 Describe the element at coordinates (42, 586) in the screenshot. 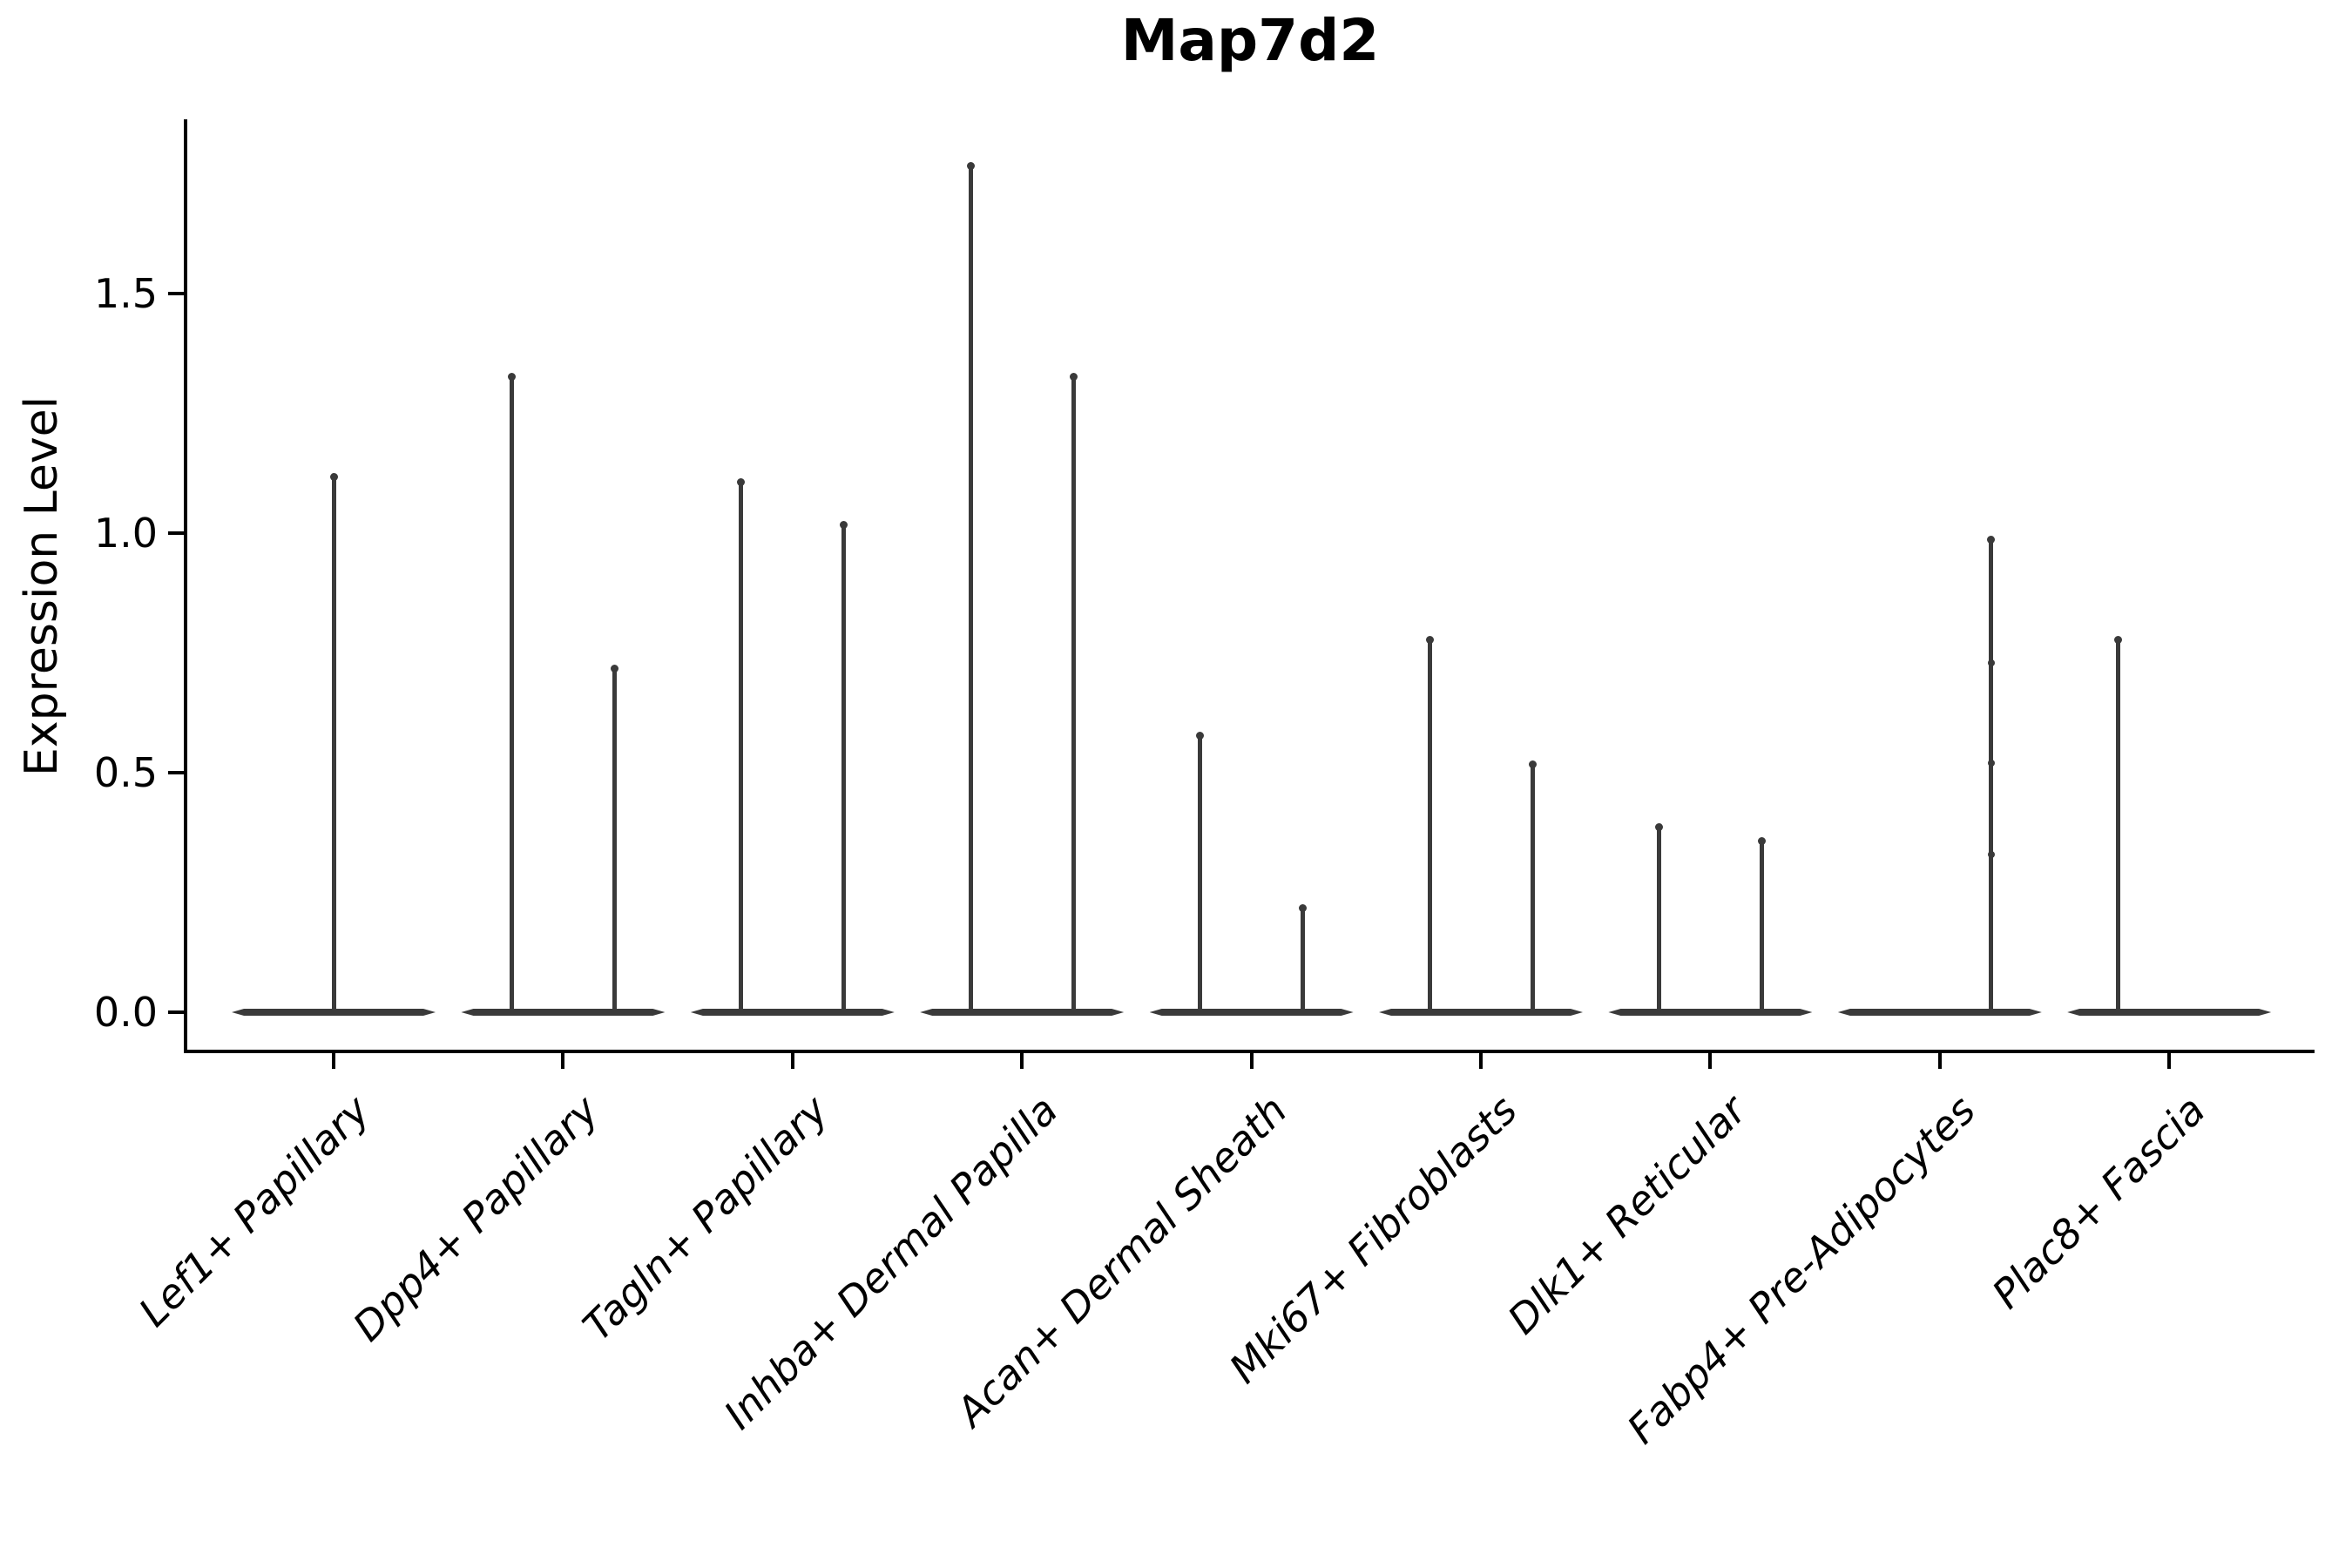

I see `y-axis-label: Expression Level` at that location.